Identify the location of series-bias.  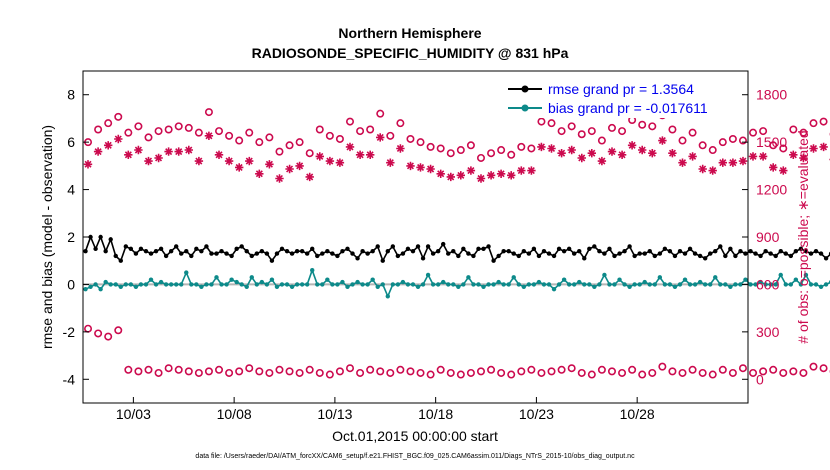
(456, 283).